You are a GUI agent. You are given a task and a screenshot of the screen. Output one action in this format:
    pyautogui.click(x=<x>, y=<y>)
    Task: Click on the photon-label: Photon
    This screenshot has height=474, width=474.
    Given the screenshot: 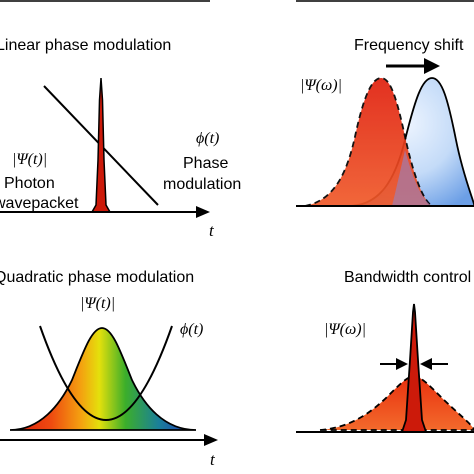 What is the action you would take?
    pyautogui.click(x=29, y=183)
    